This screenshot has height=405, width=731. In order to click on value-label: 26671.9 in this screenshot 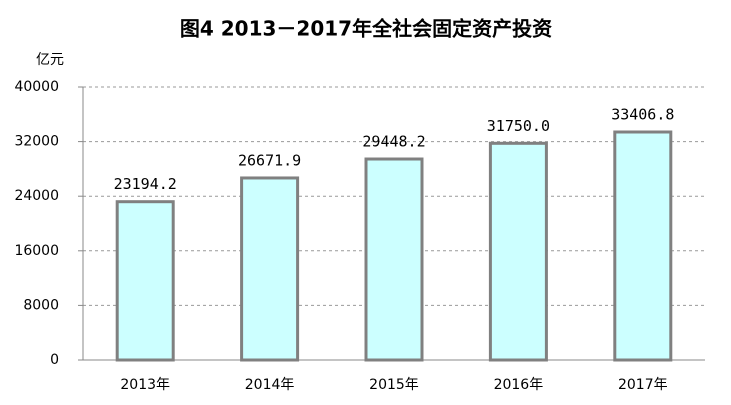, I will do `click(269, 160)`.